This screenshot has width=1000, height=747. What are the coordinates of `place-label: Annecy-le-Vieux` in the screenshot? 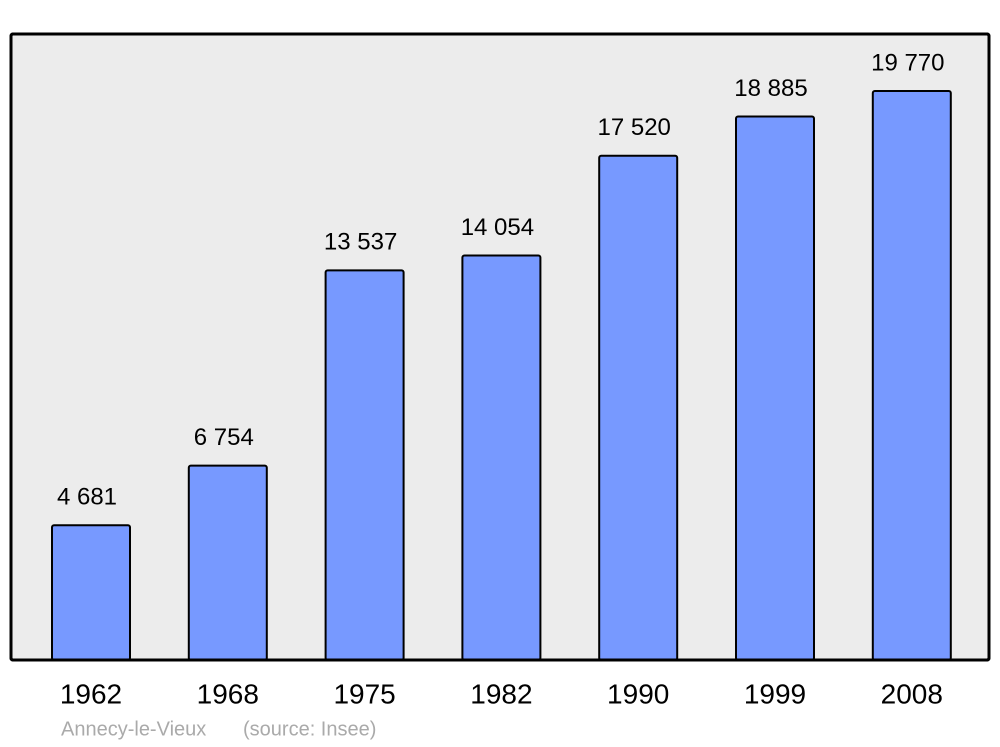 It's located at (133, 729).